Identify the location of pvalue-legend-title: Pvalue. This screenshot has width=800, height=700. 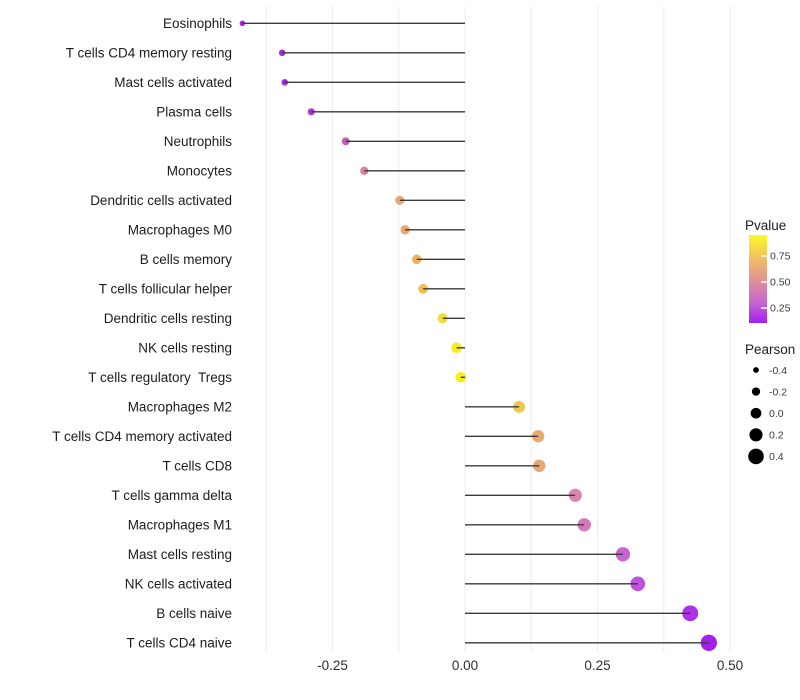
(765, 225).